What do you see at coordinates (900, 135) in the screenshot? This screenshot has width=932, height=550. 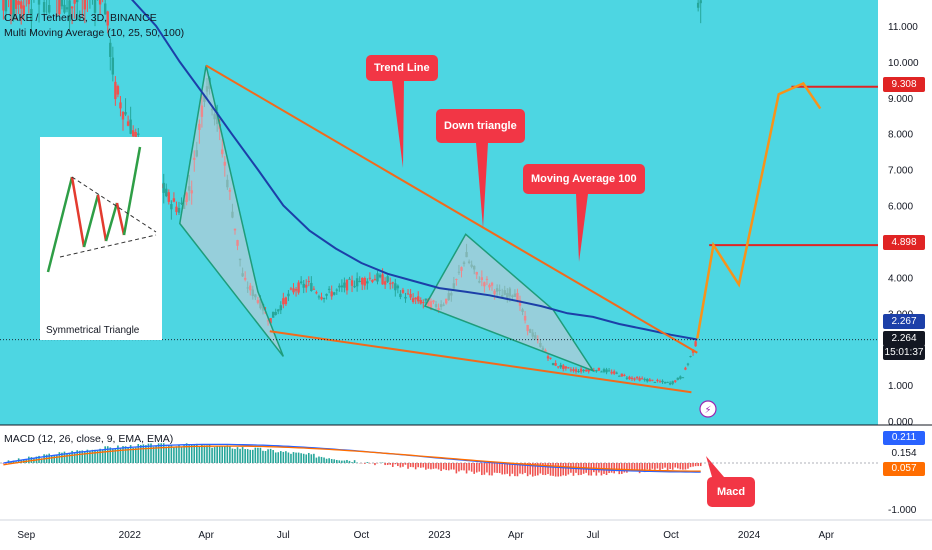 I see `price-tick-label: 8.000` at bounding box center [900, 135].